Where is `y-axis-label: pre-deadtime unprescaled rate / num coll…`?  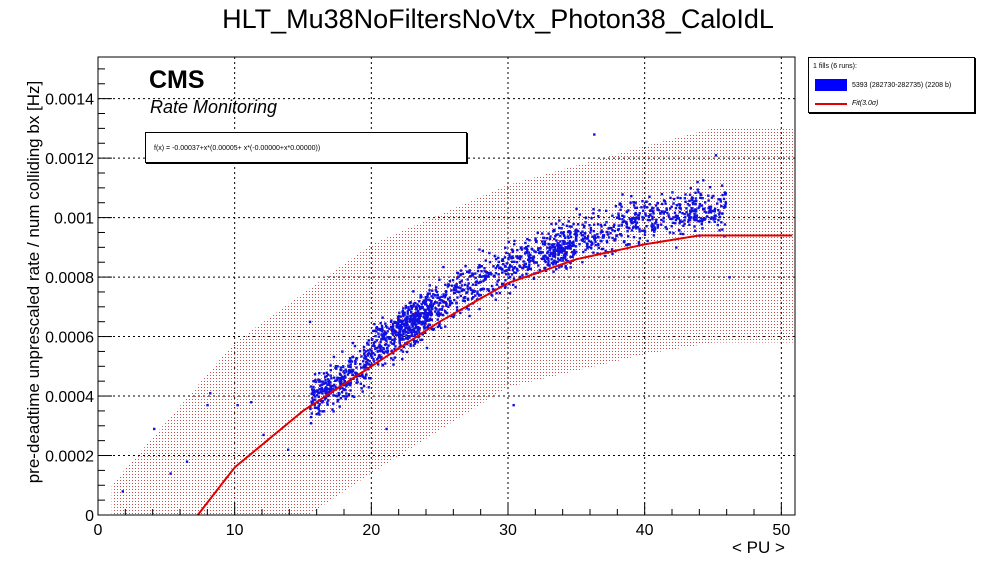
y-axis-label: pre-deadtime unprescaled rate / num coll… is located at coordinates (33, 282).